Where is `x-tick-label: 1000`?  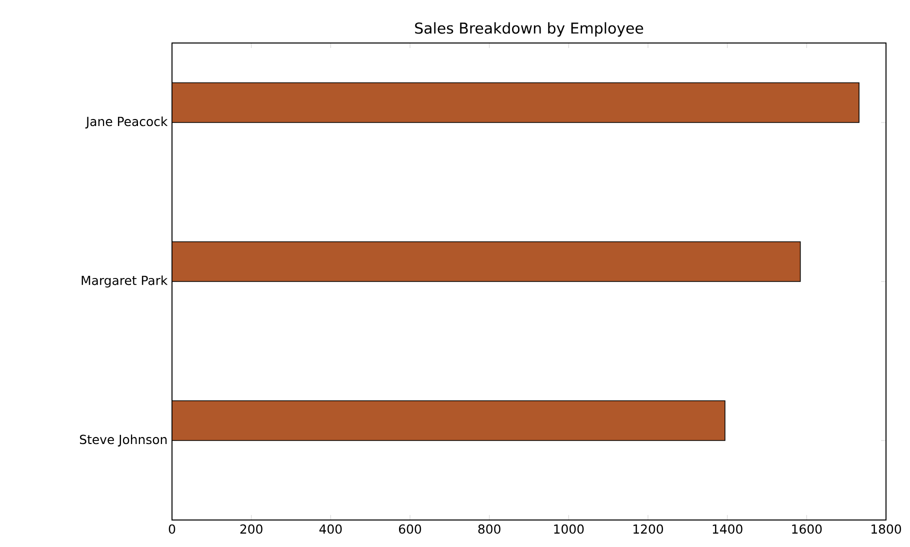 x-tick-label: 1000 is located at coordinates (569, 529).